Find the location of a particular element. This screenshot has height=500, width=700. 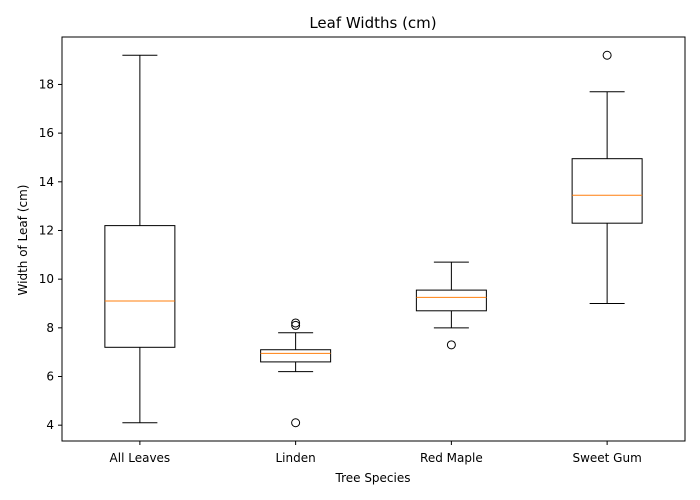

x-axis-label: Tree Species is located at coordinates (373, 478).